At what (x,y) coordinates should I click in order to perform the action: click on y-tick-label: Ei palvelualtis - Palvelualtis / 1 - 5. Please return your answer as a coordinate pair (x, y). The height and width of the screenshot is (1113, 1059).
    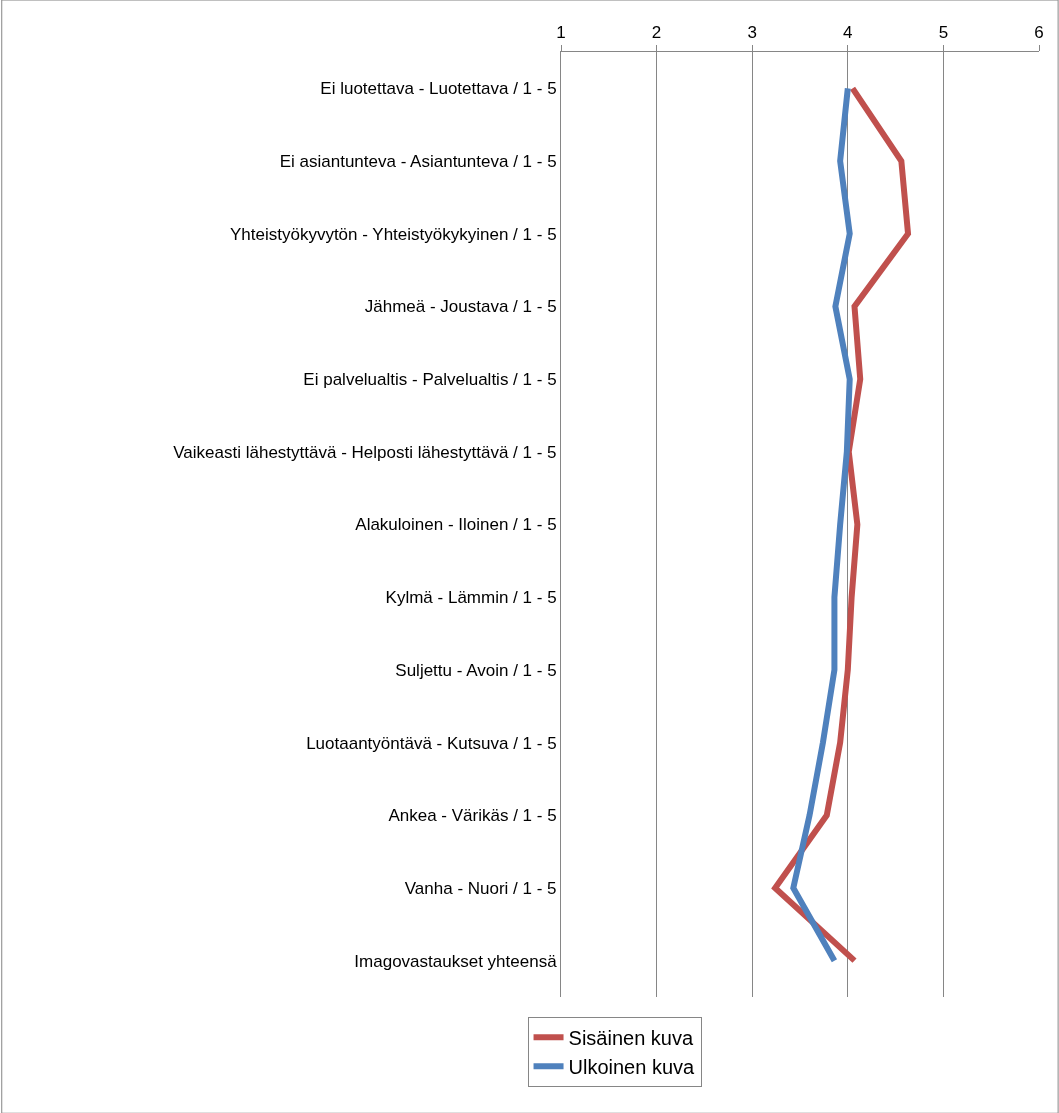
    Looking at the image, I should click on (430, 380).